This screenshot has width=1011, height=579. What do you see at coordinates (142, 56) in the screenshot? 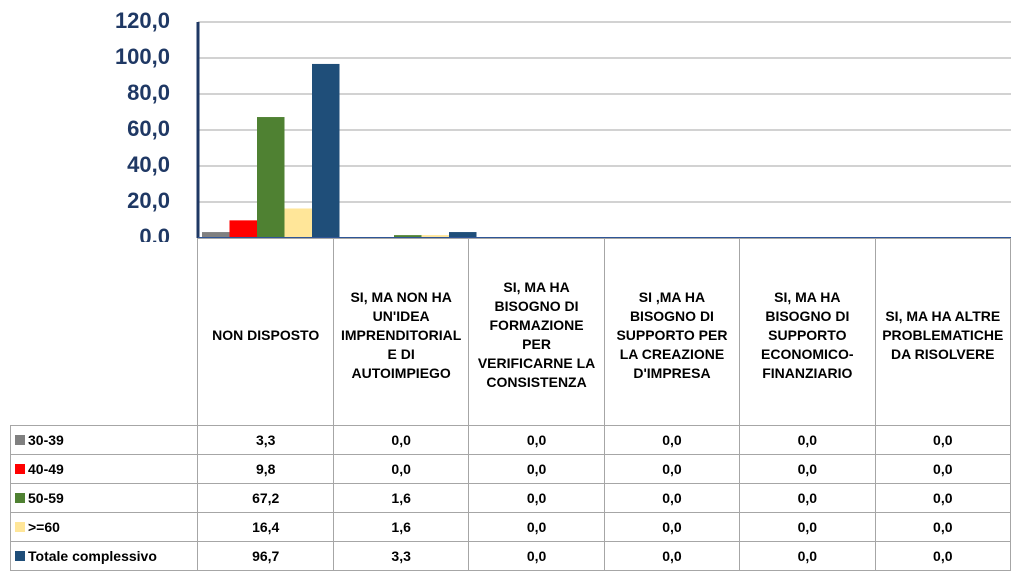
I see `y-tick-label: 100,0` at bounding box center [142, 56].